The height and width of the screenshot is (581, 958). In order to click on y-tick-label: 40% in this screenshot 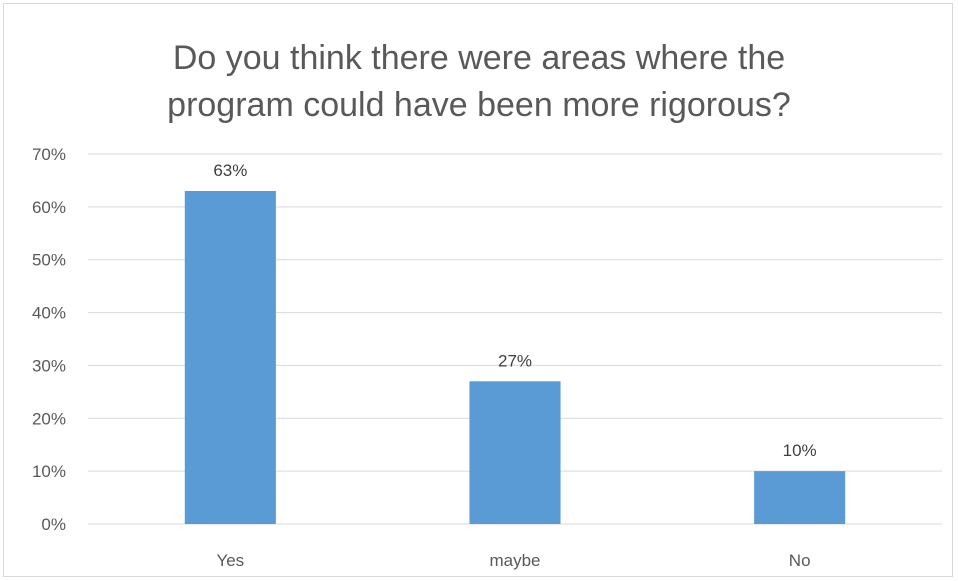, I will do `click(49, 313)`.